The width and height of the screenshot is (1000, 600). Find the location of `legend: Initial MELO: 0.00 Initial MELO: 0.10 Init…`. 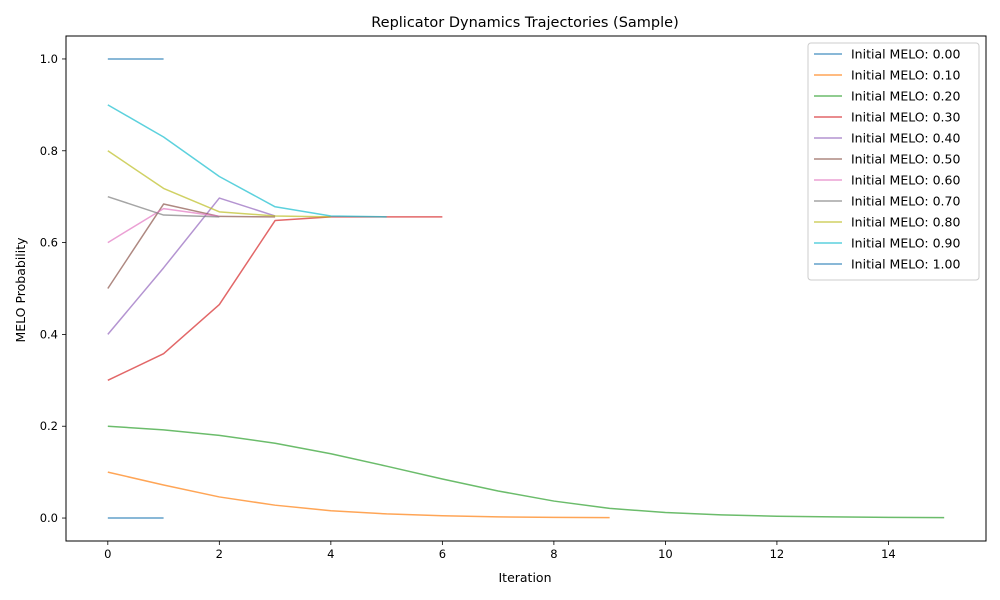

legend: Initial MELO: 0.00 Initial MELO: 0.10 Init… is located at coordinates (893, 161).